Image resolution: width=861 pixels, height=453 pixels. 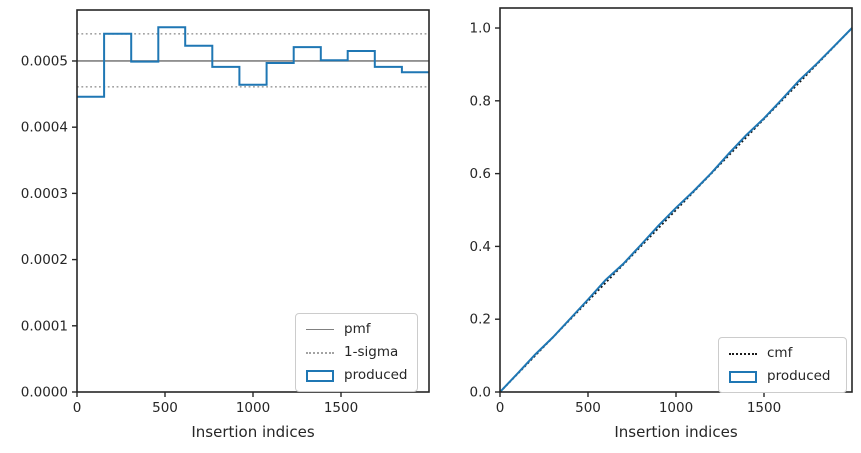 What do you see at coordinates (371, 351) in the screenshot?
I see `legend-label-1-sigma: 1-sigma` at bounding box center [371, 351].